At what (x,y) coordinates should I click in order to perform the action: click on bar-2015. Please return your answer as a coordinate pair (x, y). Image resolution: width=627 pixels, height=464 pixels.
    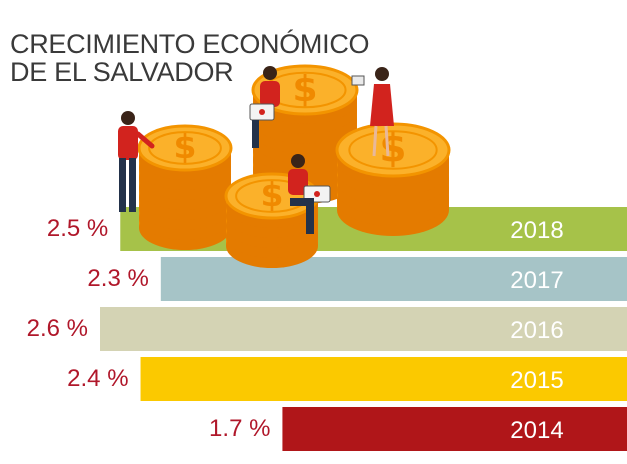
    Looking at the image, I should click on (383, 379).